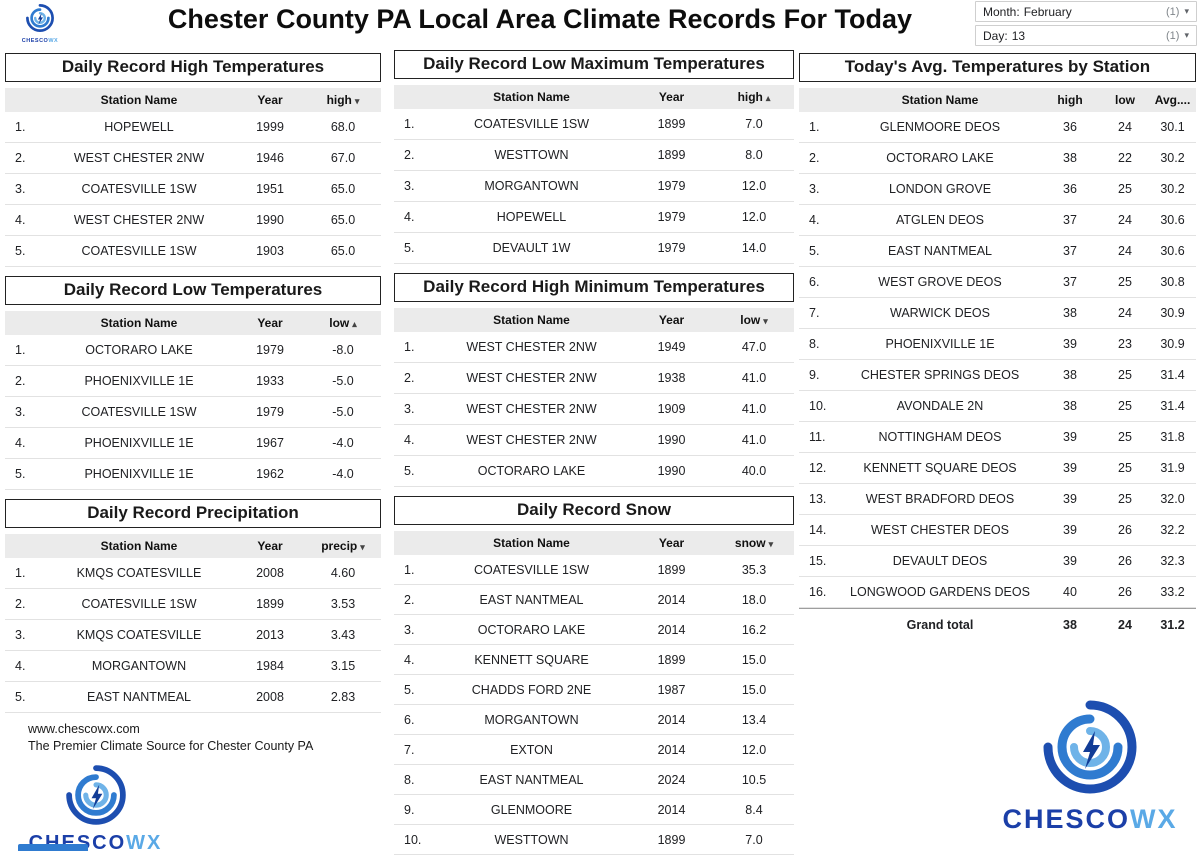 Image resolution: width=1200 pixels, height=864 pixels. Describe the element at coordinates (1186, 11) in the screenshot. I see `chevron-down-icon: ▾` at that location.